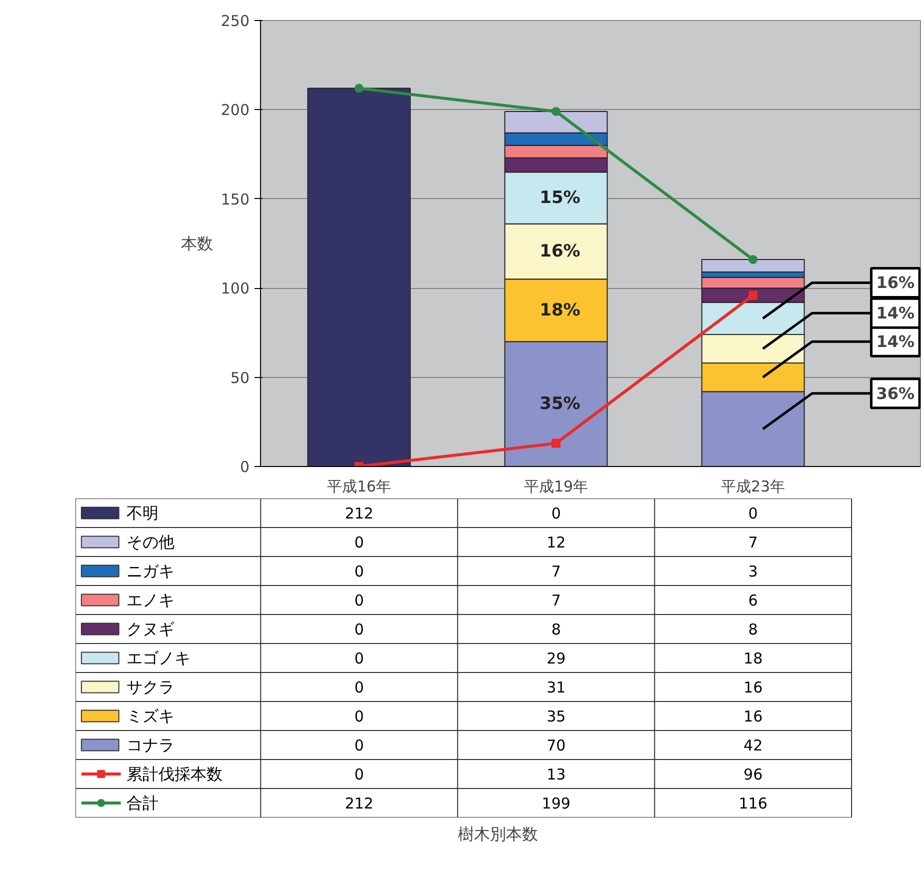 This screenshot has height=879, width=924. What do you see at coordinates (150, 542) in the screenshot?
I see `legend-label: その他` at bounding box center [150, 542].